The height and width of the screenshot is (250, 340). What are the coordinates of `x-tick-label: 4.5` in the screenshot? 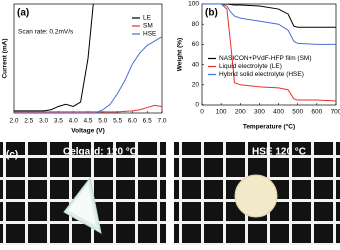 It's located at (87, 121).